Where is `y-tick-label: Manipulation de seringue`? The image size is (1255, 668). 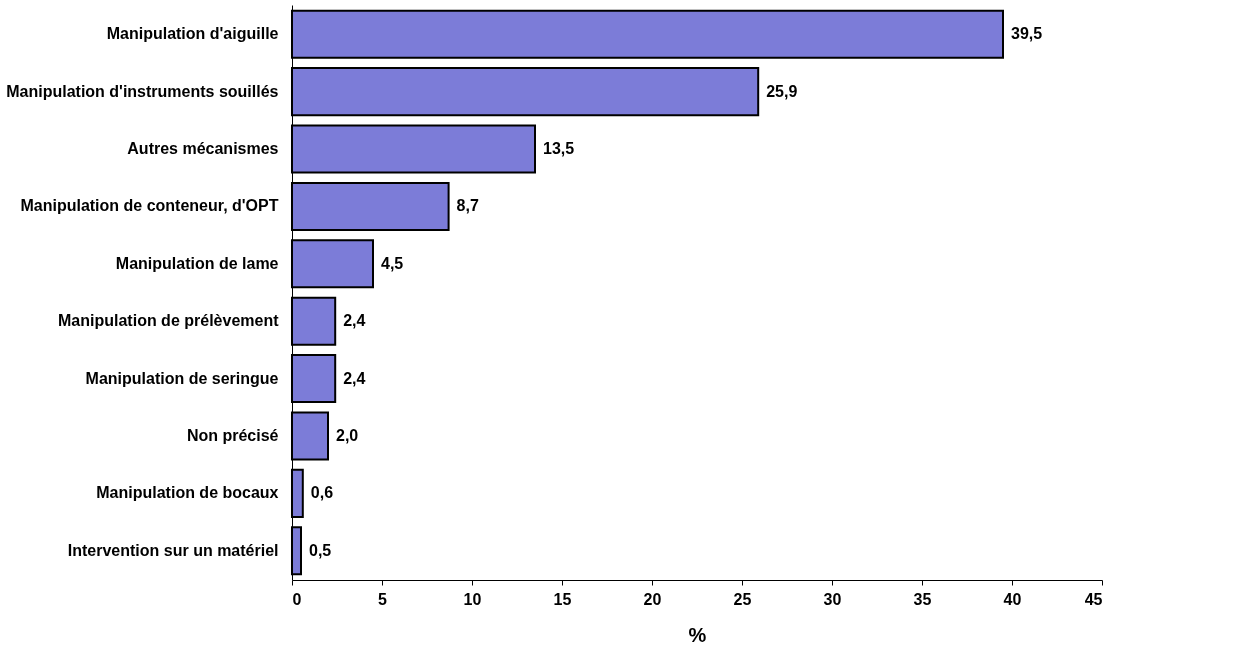 y-tick-label: Manipulation de seringue is located at coordinates (182, 378).